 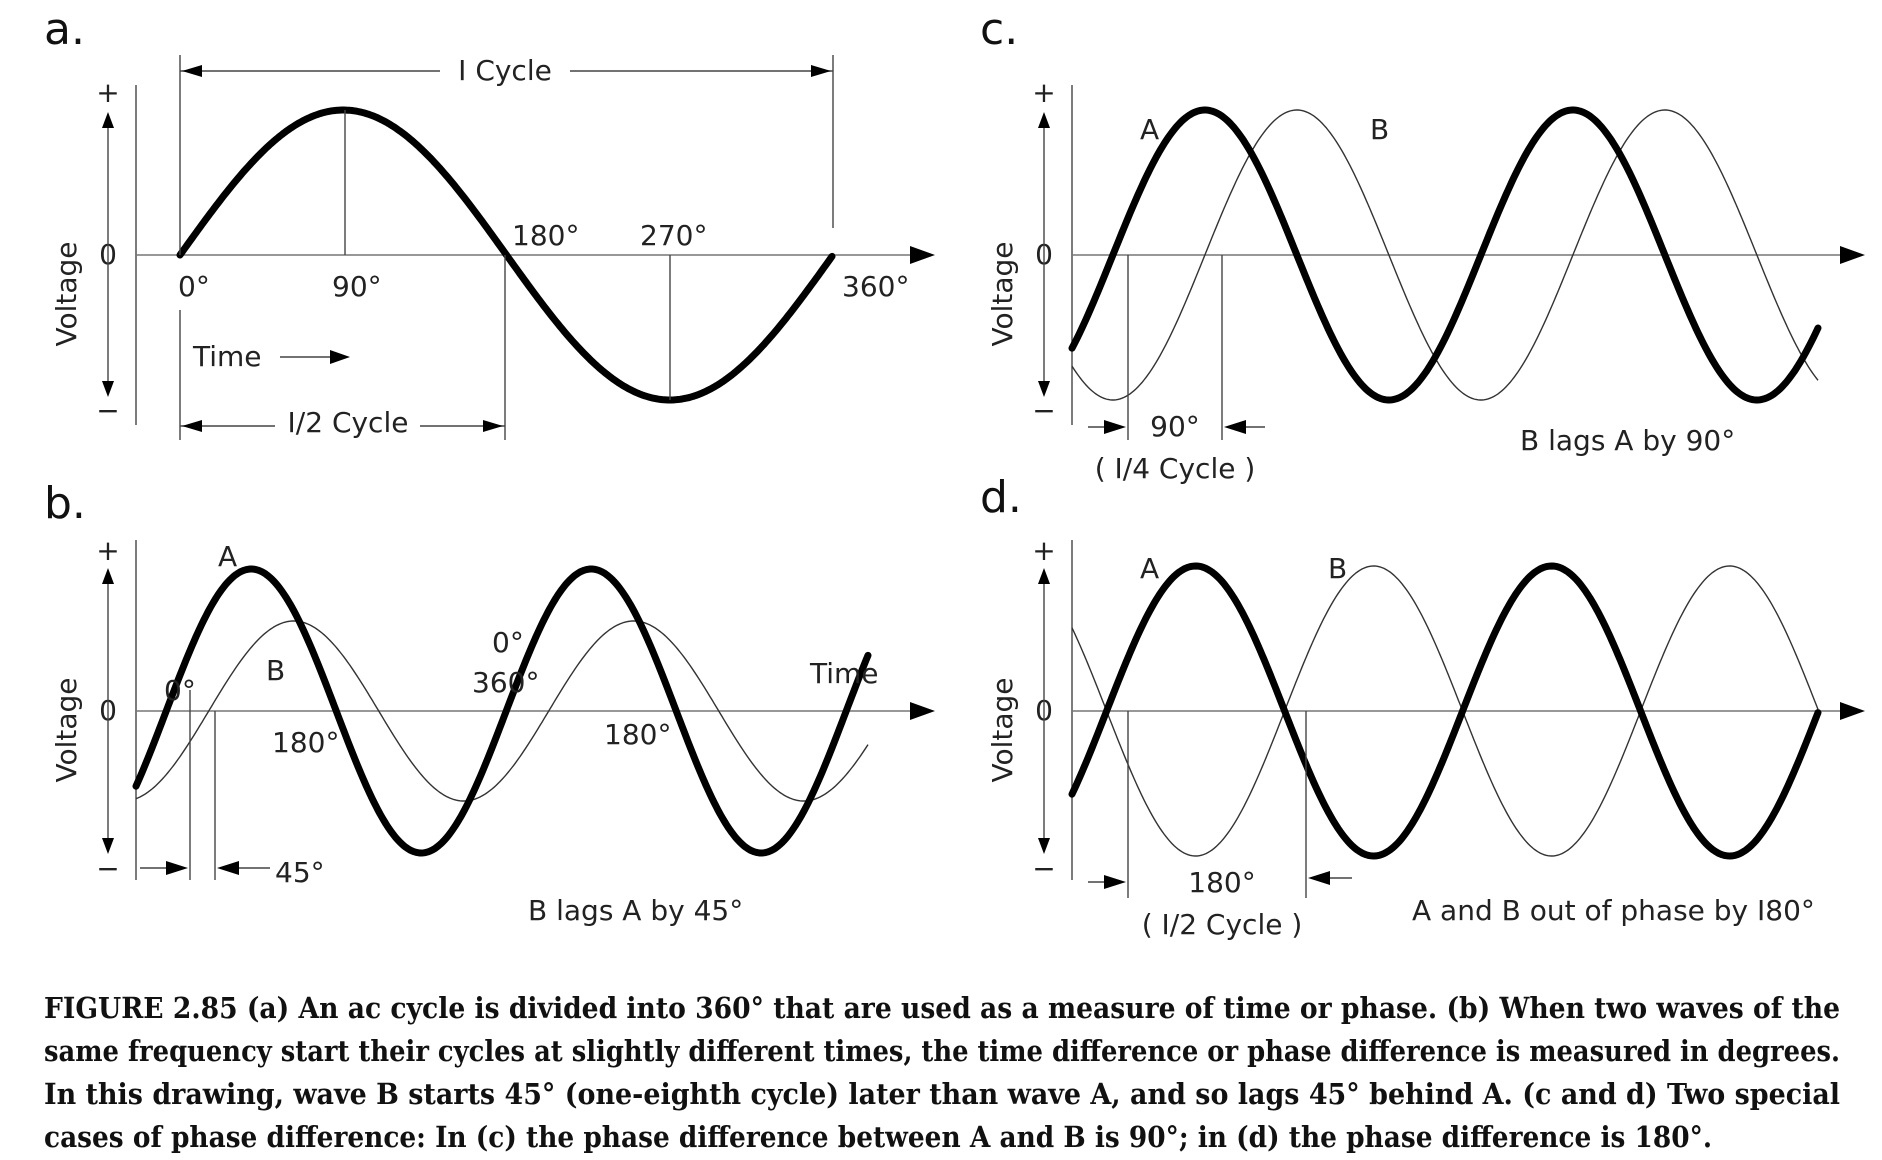 What do you see at coordinates (348, 422) in the screenshot?
I see `panel-a-half-cycle: I/2 Cycle` at bounding box center [348, 422].